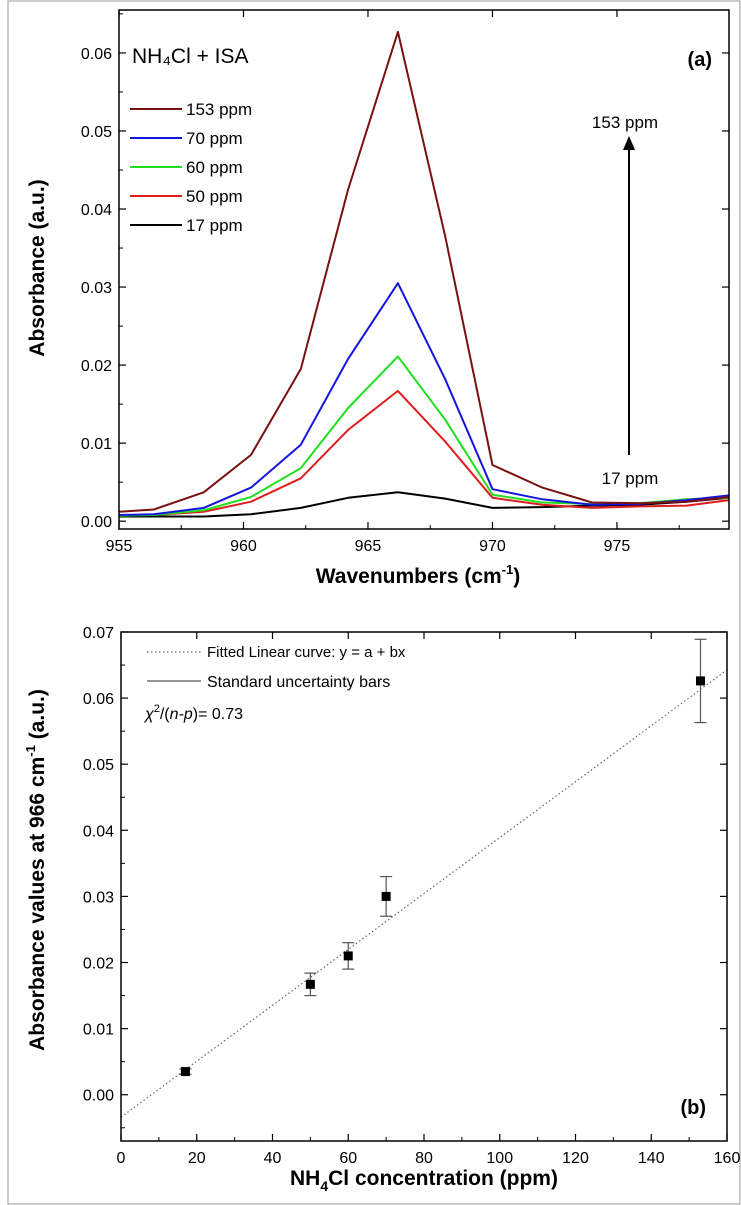  I want to click on panel-a-tag: (a), so click(700, 60).